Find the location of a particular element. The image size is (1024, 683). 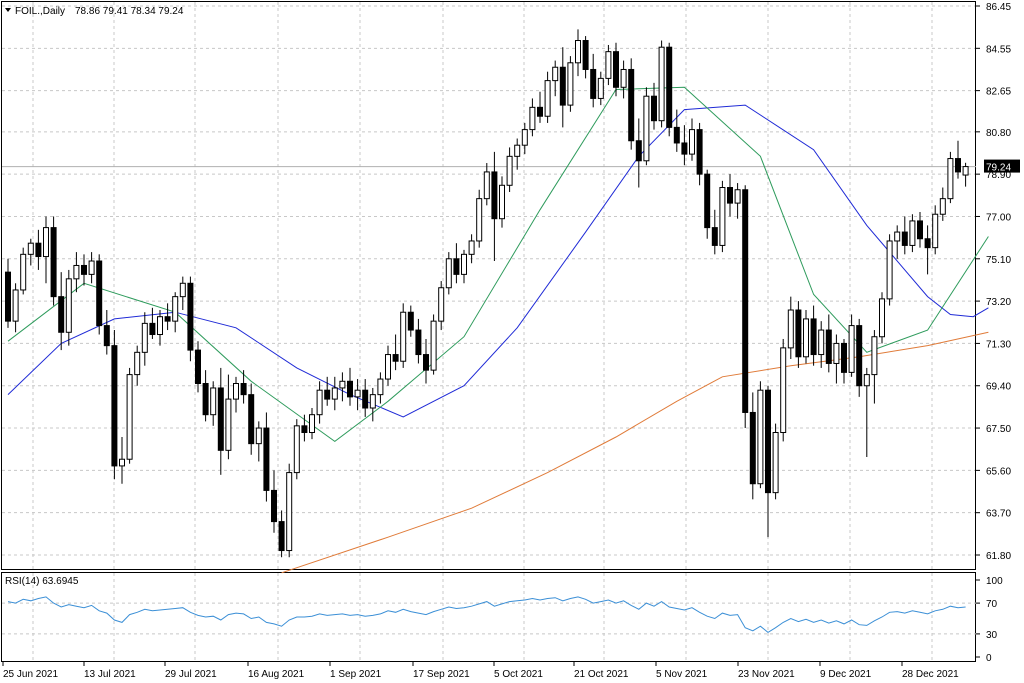

x-tick-label: 16 Aug 2021 is located at coordinates (276, 674).